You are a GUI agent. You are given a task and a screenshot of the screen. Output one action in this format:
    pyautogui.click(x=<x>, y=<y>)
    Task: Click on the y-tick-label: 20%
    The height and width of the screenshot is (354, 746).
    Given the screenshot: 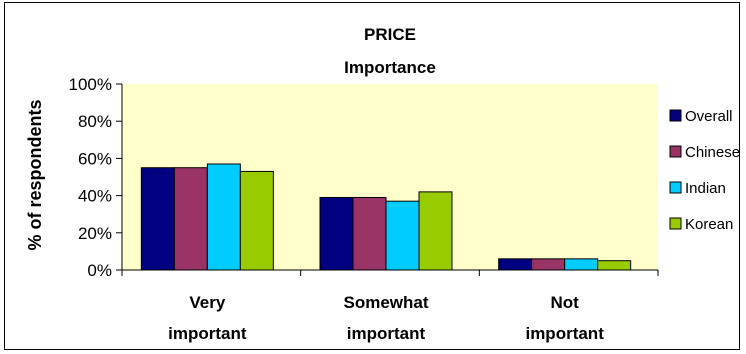 What is the action you would take?
    pyautogui.click(x=95, y=233)
    